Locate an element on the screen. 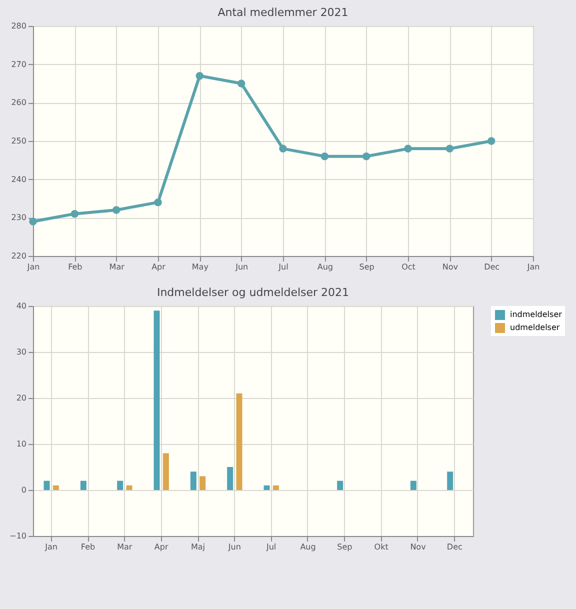  chart-title: Antal medlemmer 2021 is located at coordinates (283, 12).